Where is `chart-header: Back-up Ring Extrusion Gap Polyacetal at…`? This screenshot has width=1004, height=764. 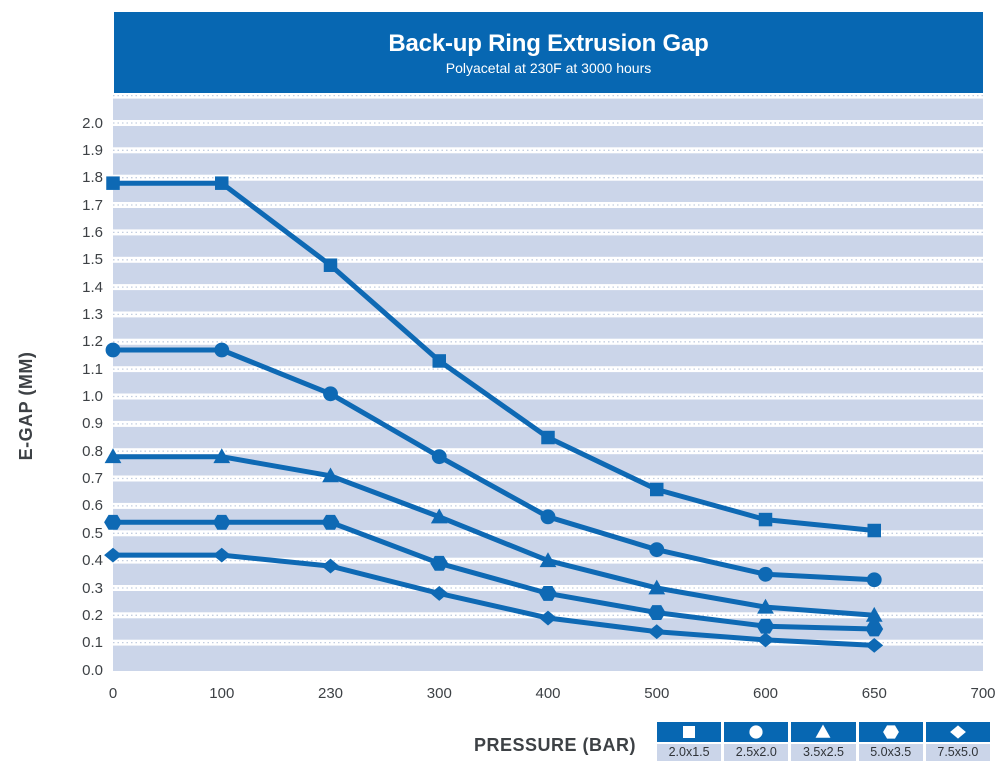
chart-header: Back-up Ring Extrusion Gap Polyacetal at… is located at coordinates (548, 52).